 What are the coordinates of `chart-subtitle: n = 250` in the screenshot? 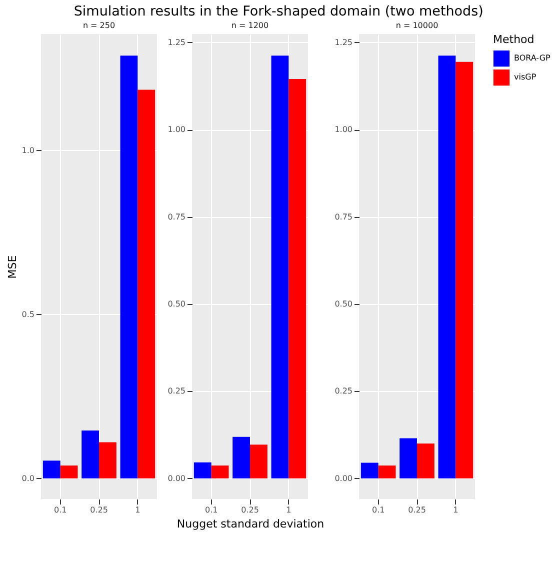 It's located at (99, 25).